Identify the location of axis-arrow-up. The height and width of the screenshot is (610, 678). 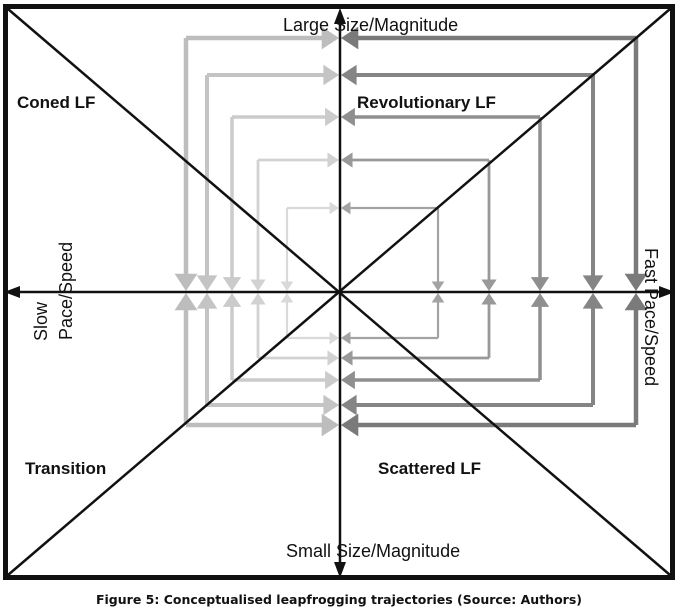
(340, 16).